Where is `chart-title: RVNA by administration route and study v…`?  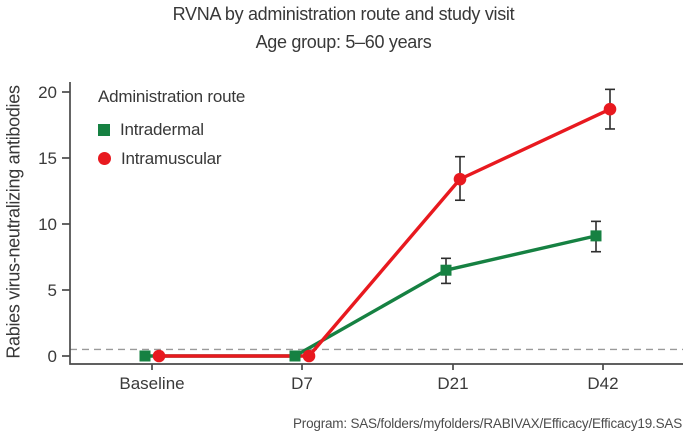 chart-title: RVNA by administration route and study v… is located at coordinates (343, 14).